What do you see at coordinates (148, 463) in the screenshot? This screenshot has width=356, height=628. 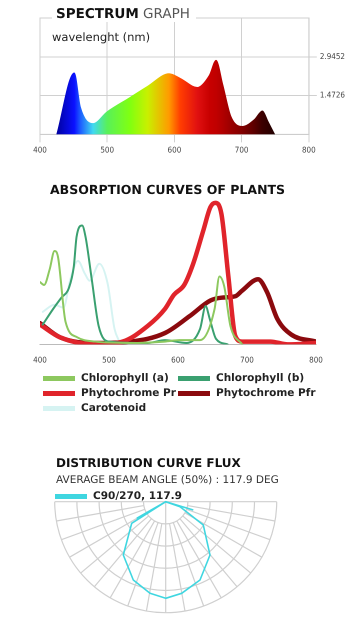 I see `text: DISTRIBUTION CURVE FLUX` at bounding box center [148, 463].